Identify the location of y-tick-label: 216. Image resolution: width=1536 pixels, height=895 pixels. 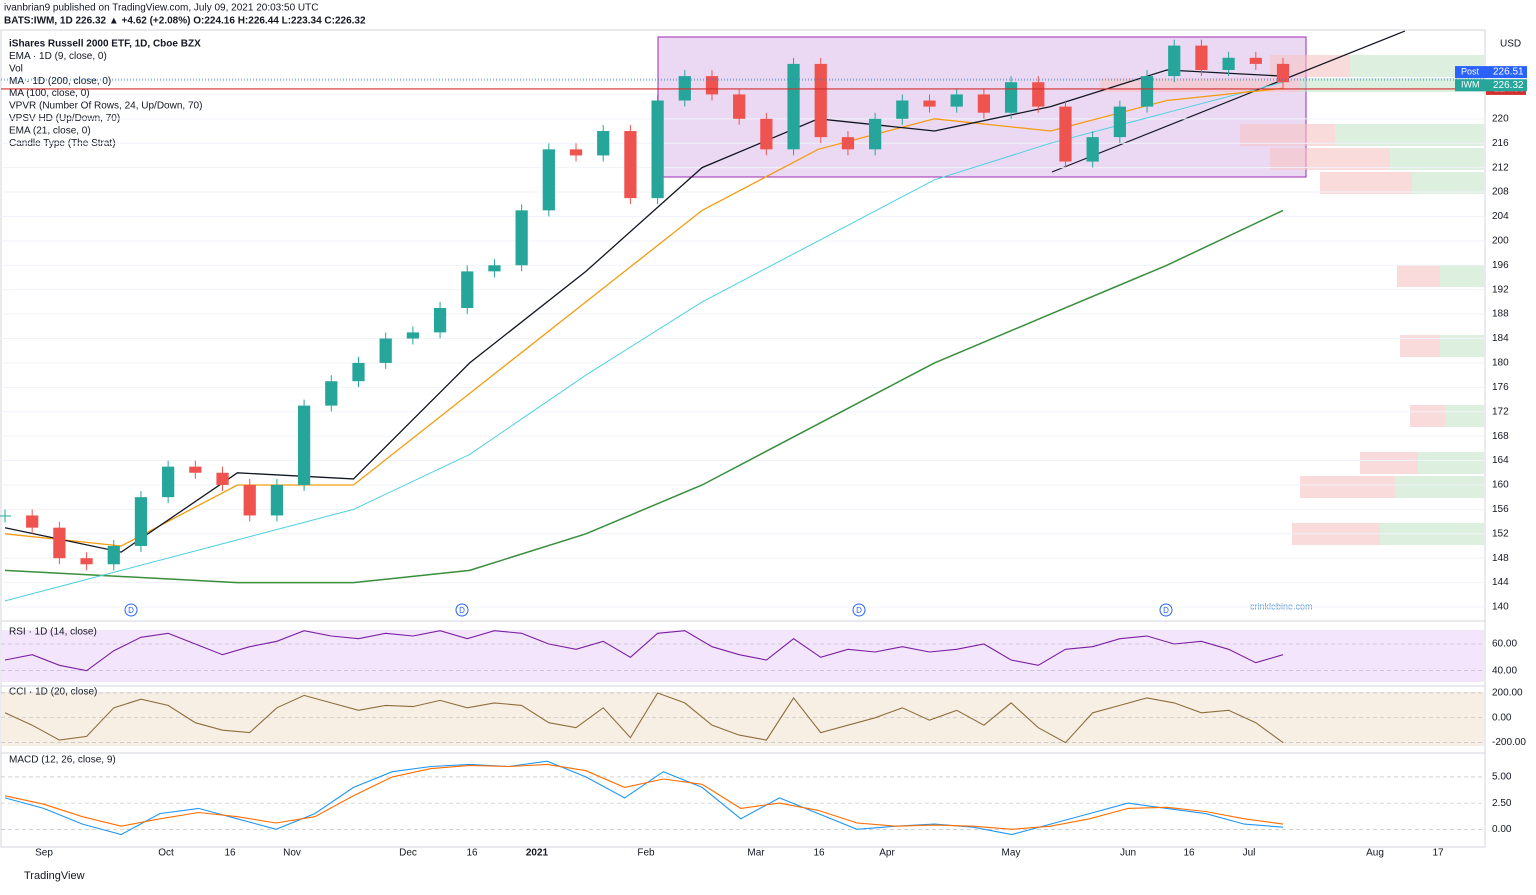
(1500, 143).